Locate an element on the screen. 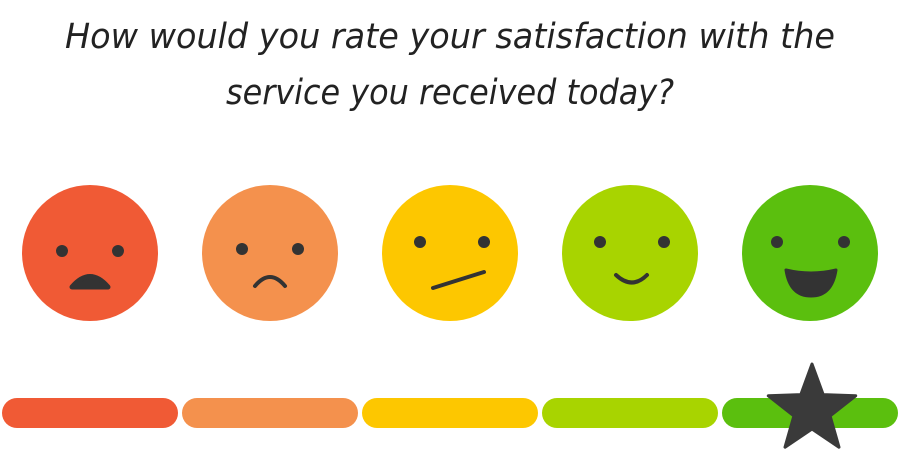  face-neutral is located at coordinates (450, 253).